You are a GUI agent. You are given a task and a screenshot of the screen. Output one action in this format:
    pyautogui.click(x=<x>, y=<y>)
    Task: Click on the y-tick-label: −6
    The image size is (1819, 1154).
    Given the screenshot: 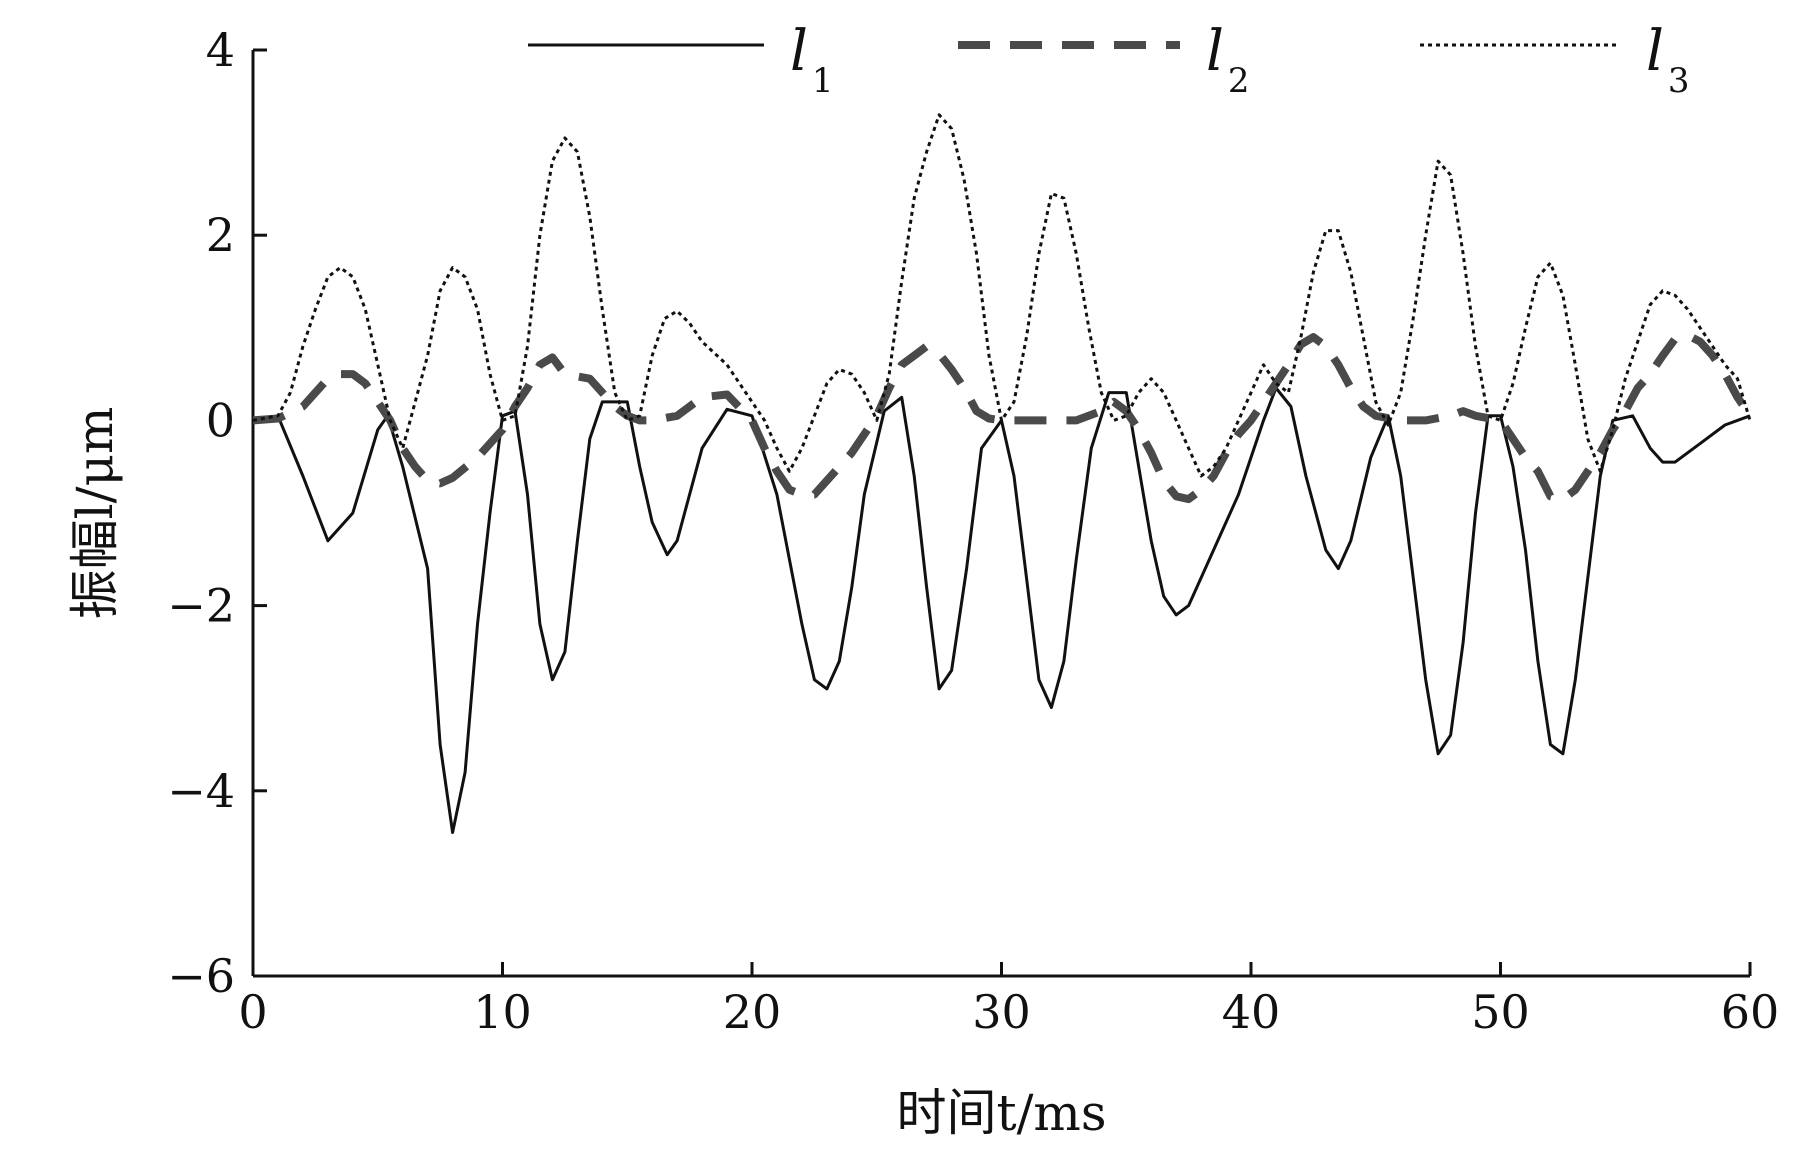 What is the action you would take?
    pyautogui.click(x=201, y=976)
    